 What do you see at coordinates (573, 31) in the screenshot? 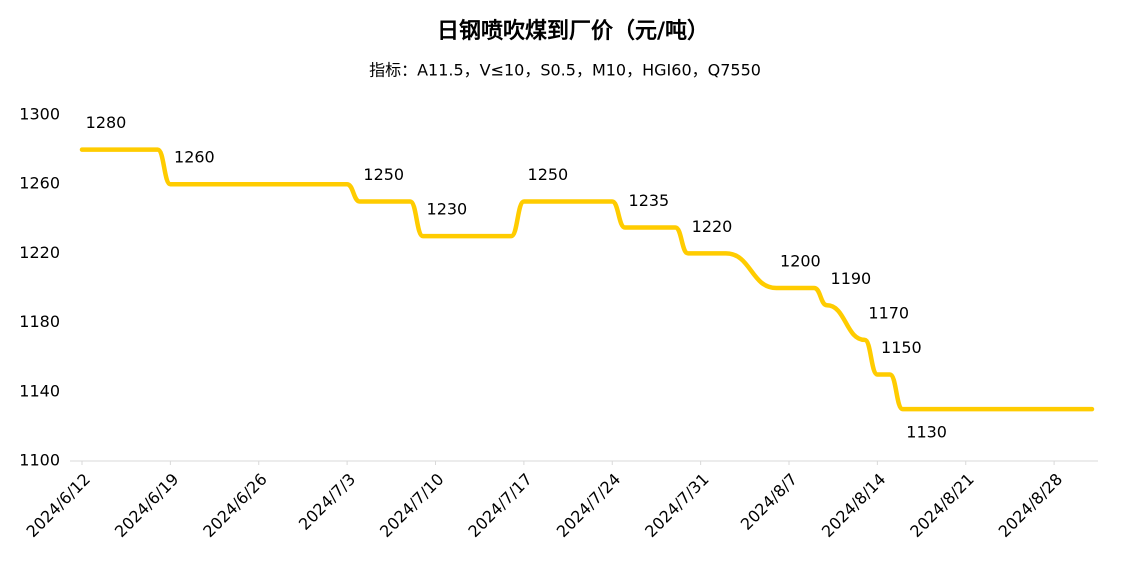
I see `chart-title: 日钢喷吹煤到厂价（元/吨）` at bounding box center [573, 31].